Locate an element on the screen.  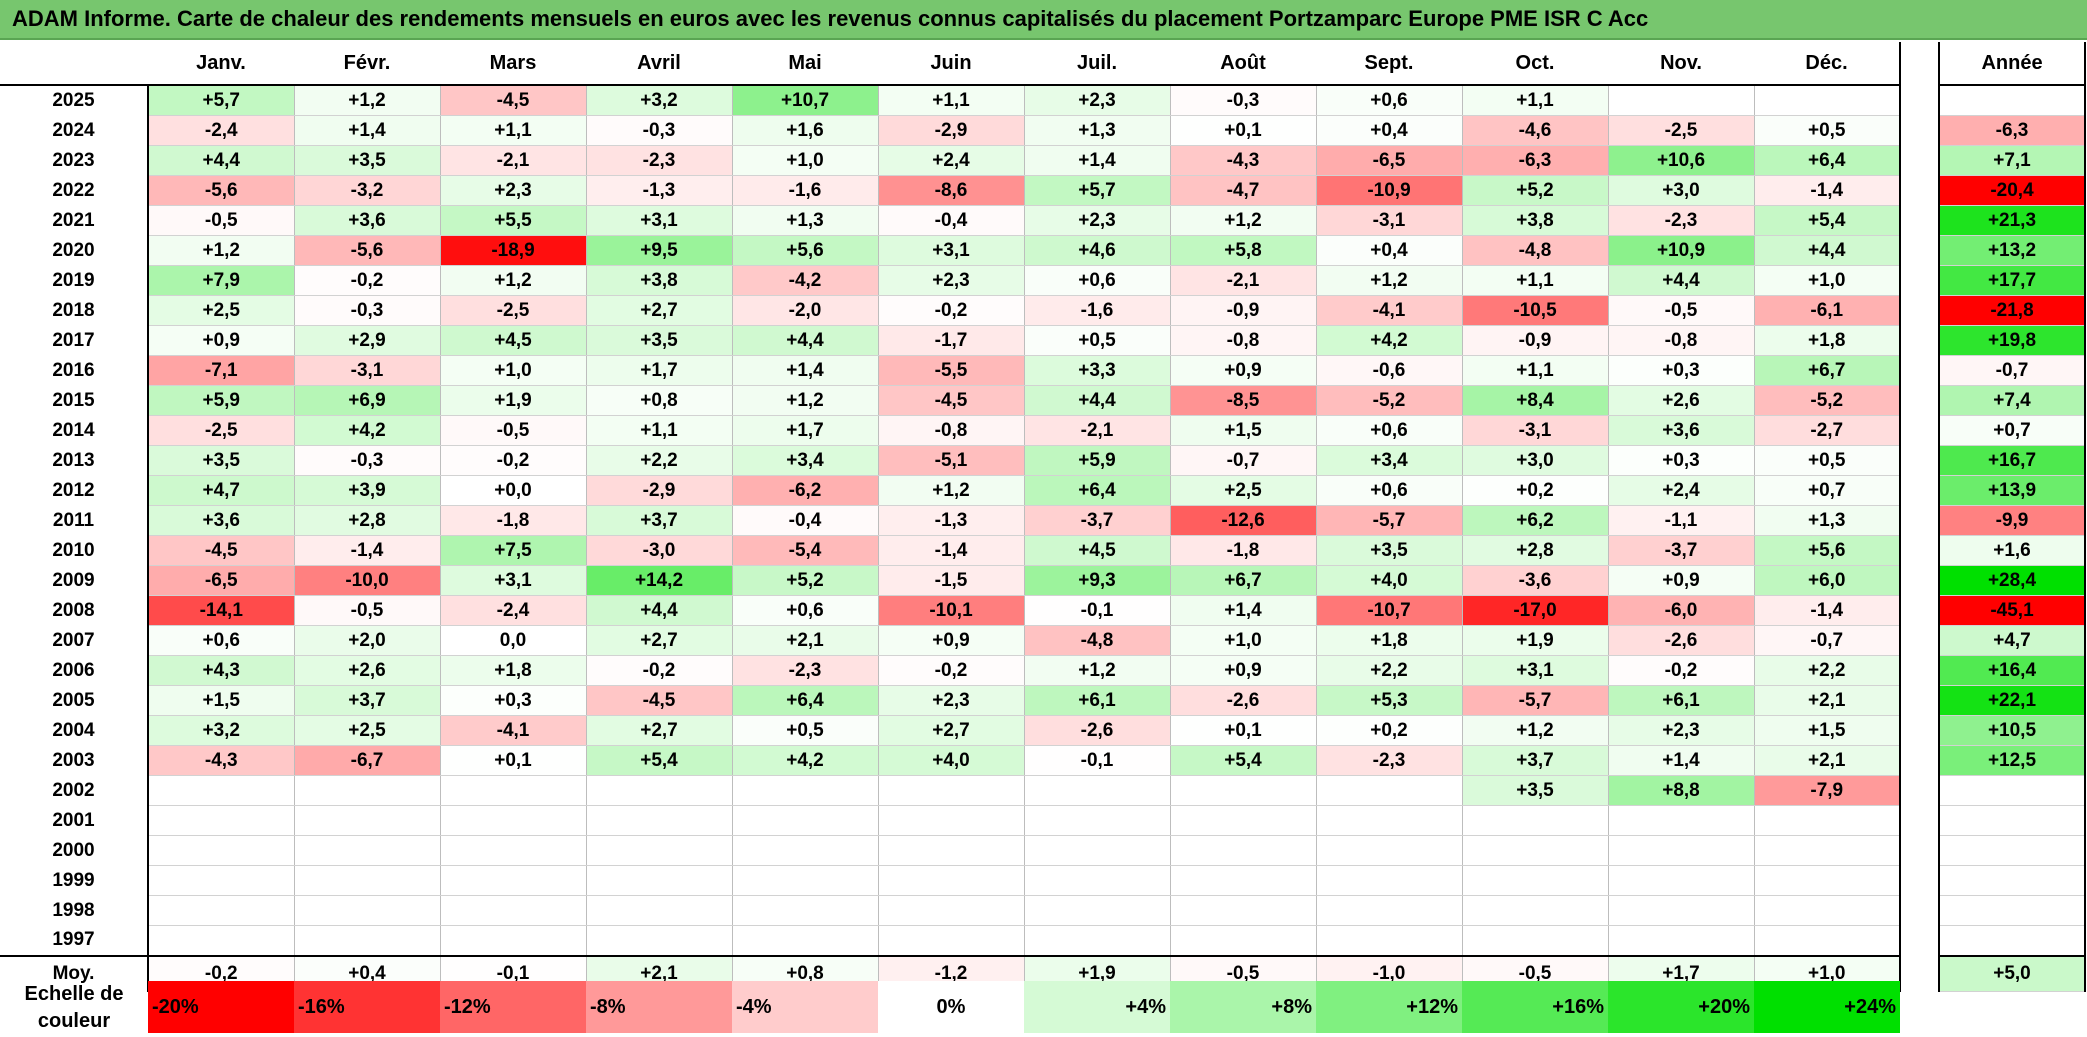
annual-average-cell: +5,0 is located at coordinates (2012, 973).